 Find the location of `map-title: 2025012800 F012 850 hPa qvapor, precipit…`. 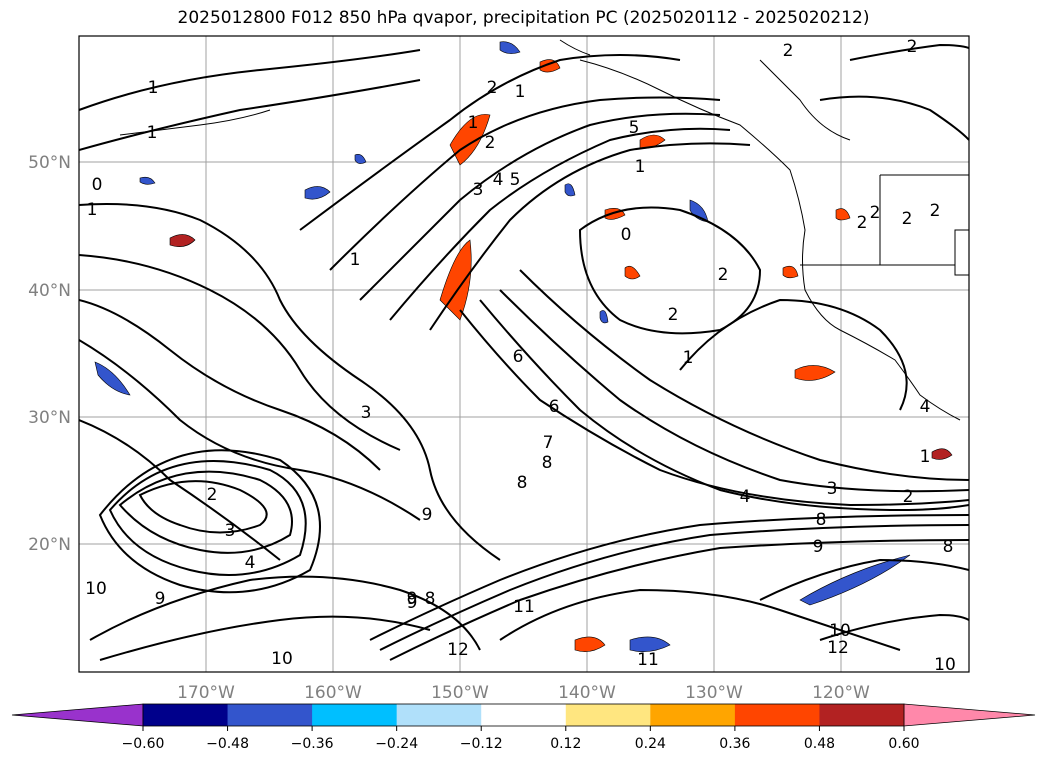

map-title: 2025012800 F012 850 hPa qvapor, precipit… is located at coordinates (523, 18).